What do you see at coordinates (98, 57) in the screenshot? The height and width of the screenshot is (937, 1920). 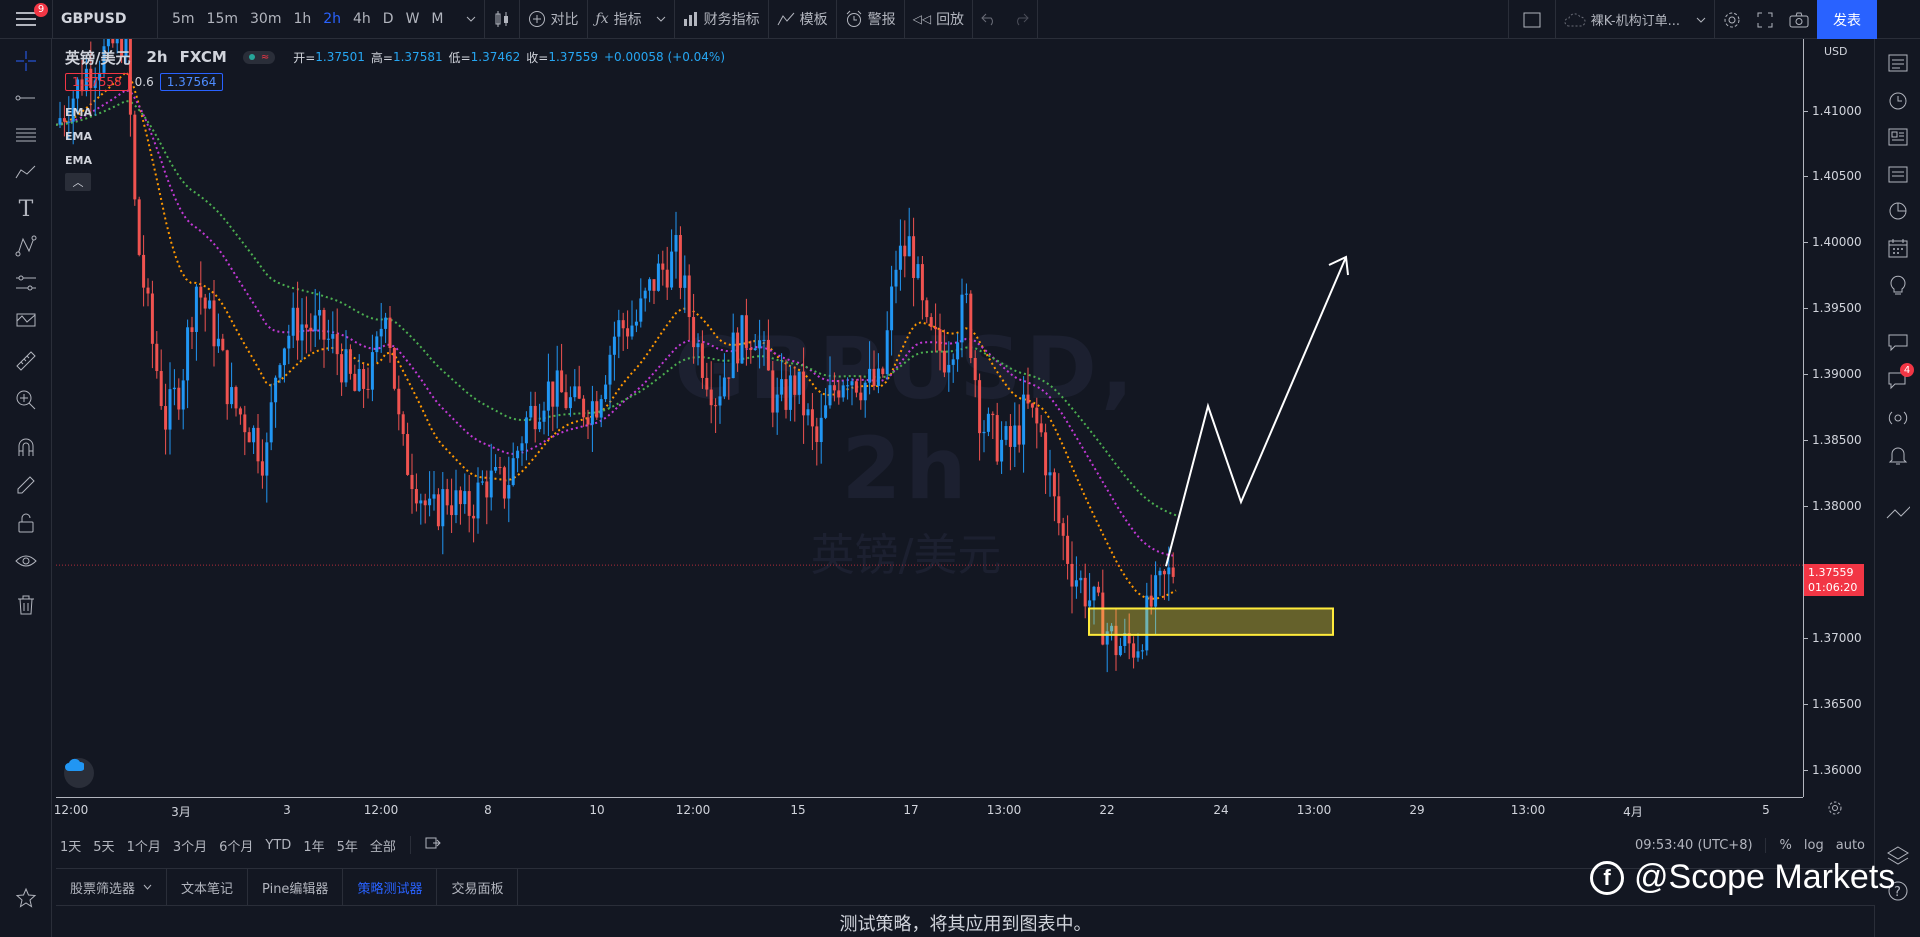 I see `legend-symbol-name: 英镑/美元` at bounding box center [98, 57].